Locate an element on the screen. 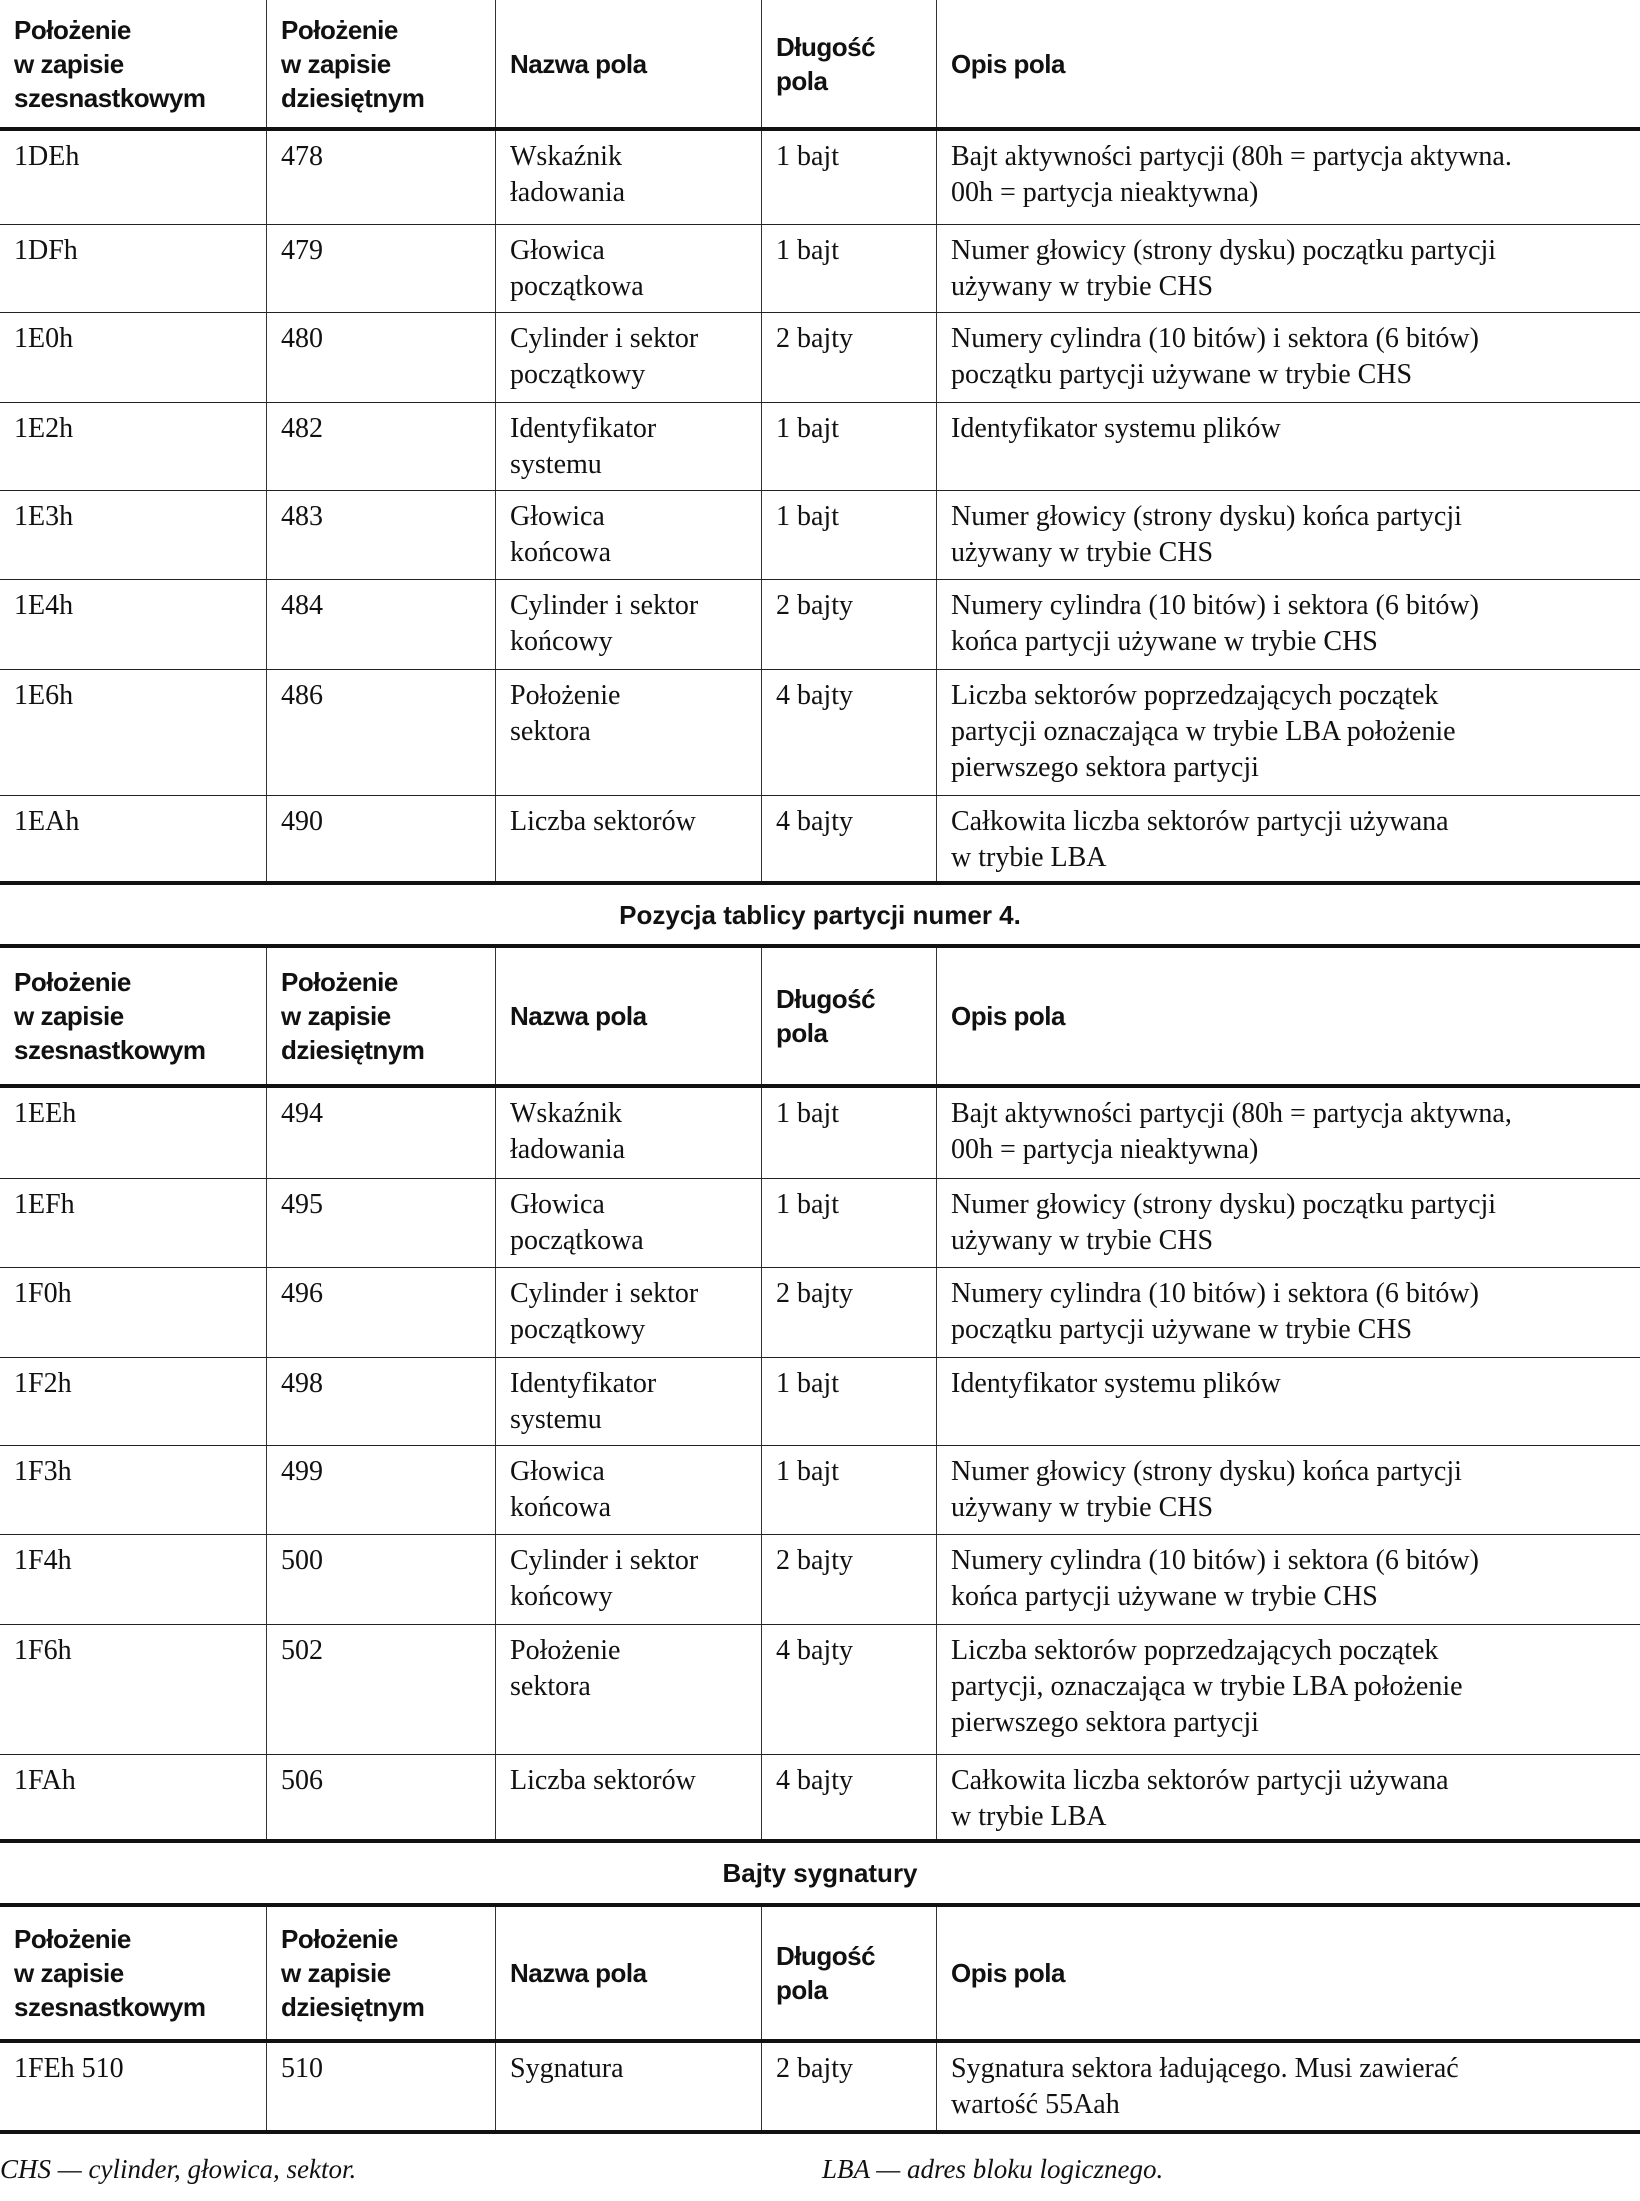 This screenshot has width=1640, height=2201. cell-dec-offset: 480 is located at coordinates (381, 357).